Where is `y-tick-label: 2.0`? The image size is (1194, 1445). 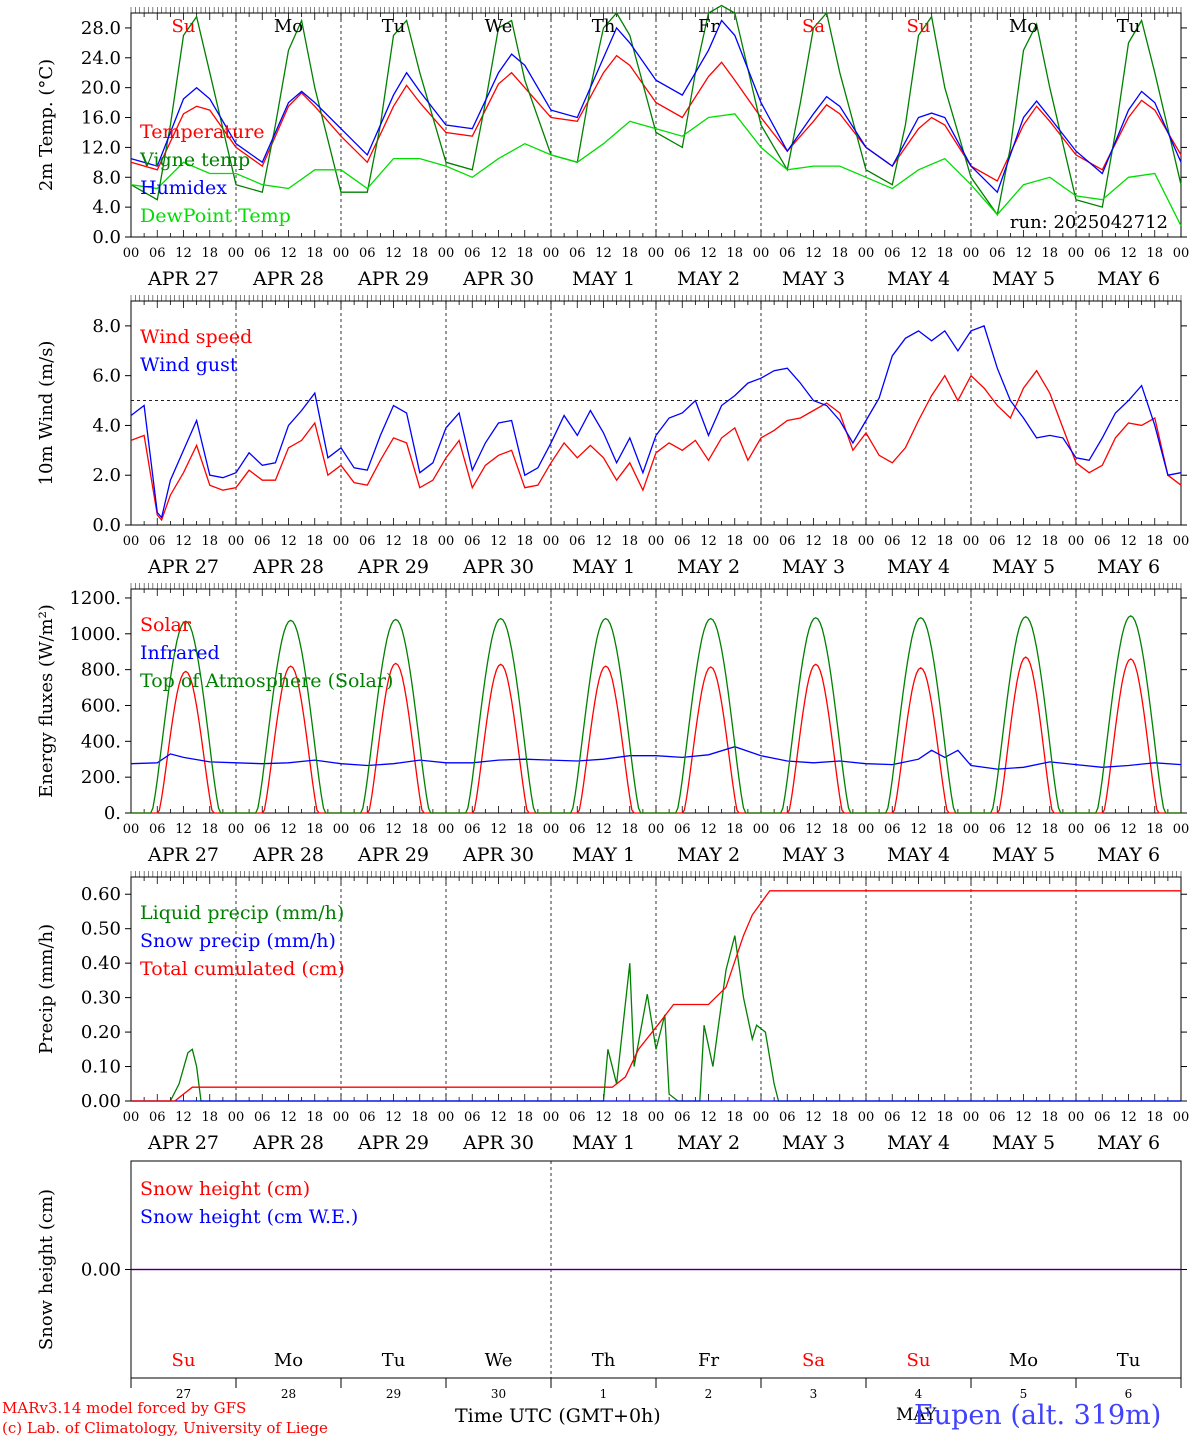 y-tick-label: 2.0 is located at coordinates (106, 475).